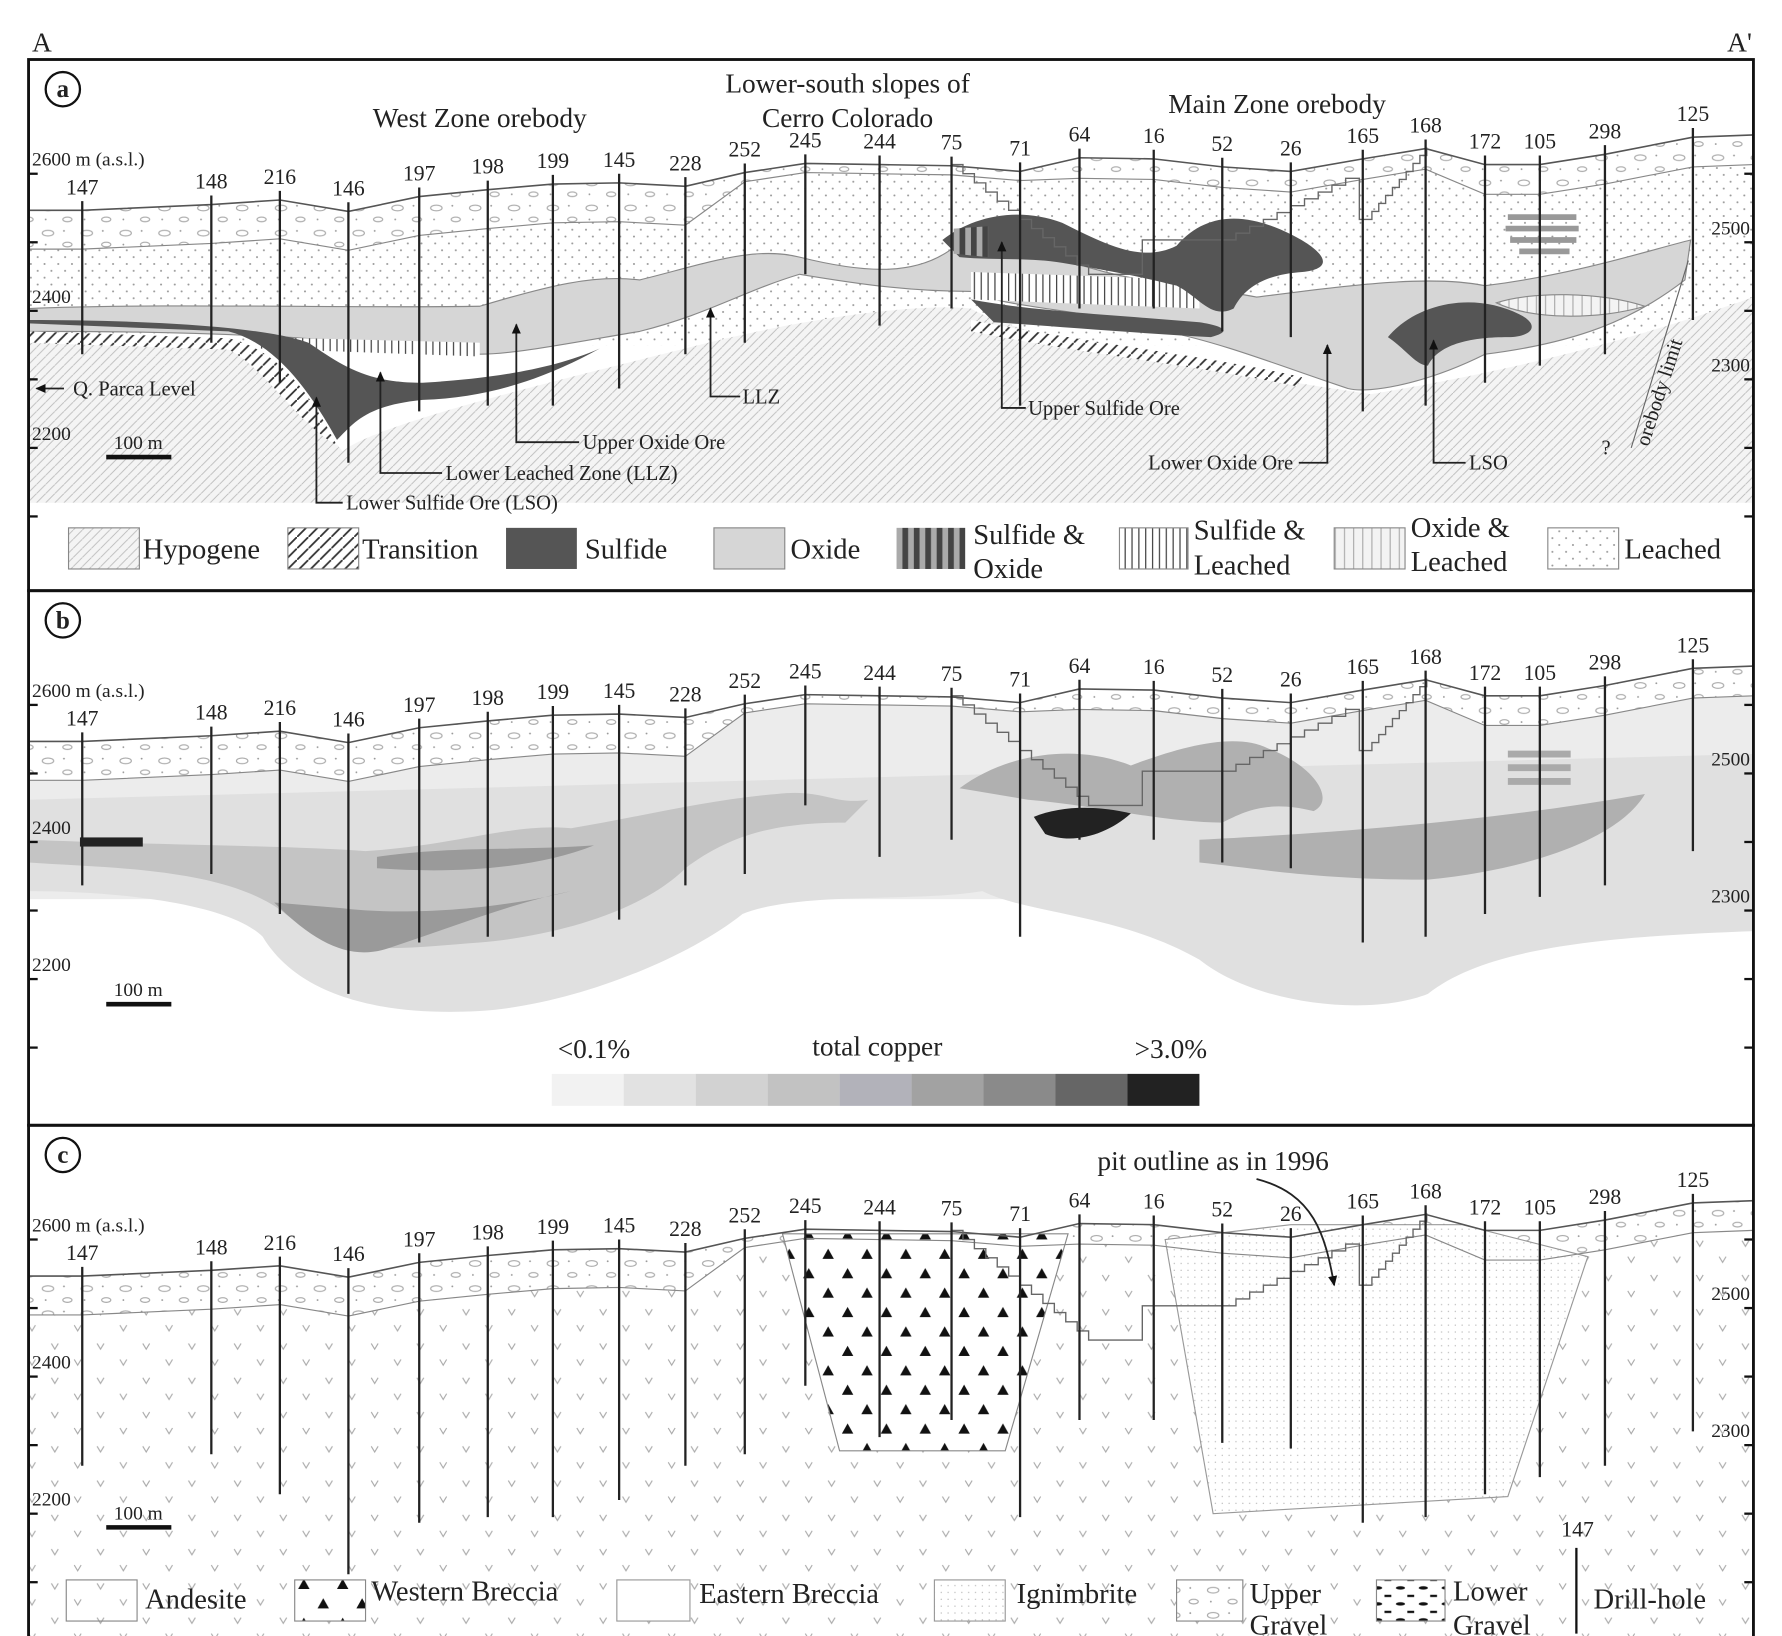  Describe the element at coordinates (685, 694) in the screenshot. I see `drill-hole-label: 228` at that location.